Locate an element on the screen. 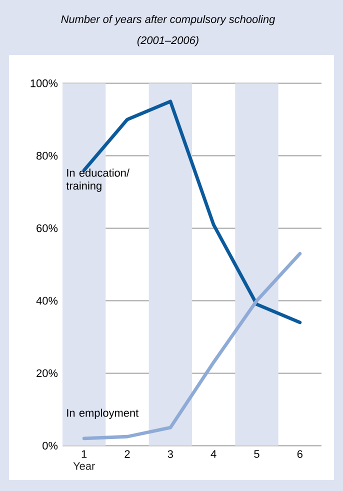 This screenshot has height=491, width=343. x-tick-label: 4 is located at coordinates (213, 454).